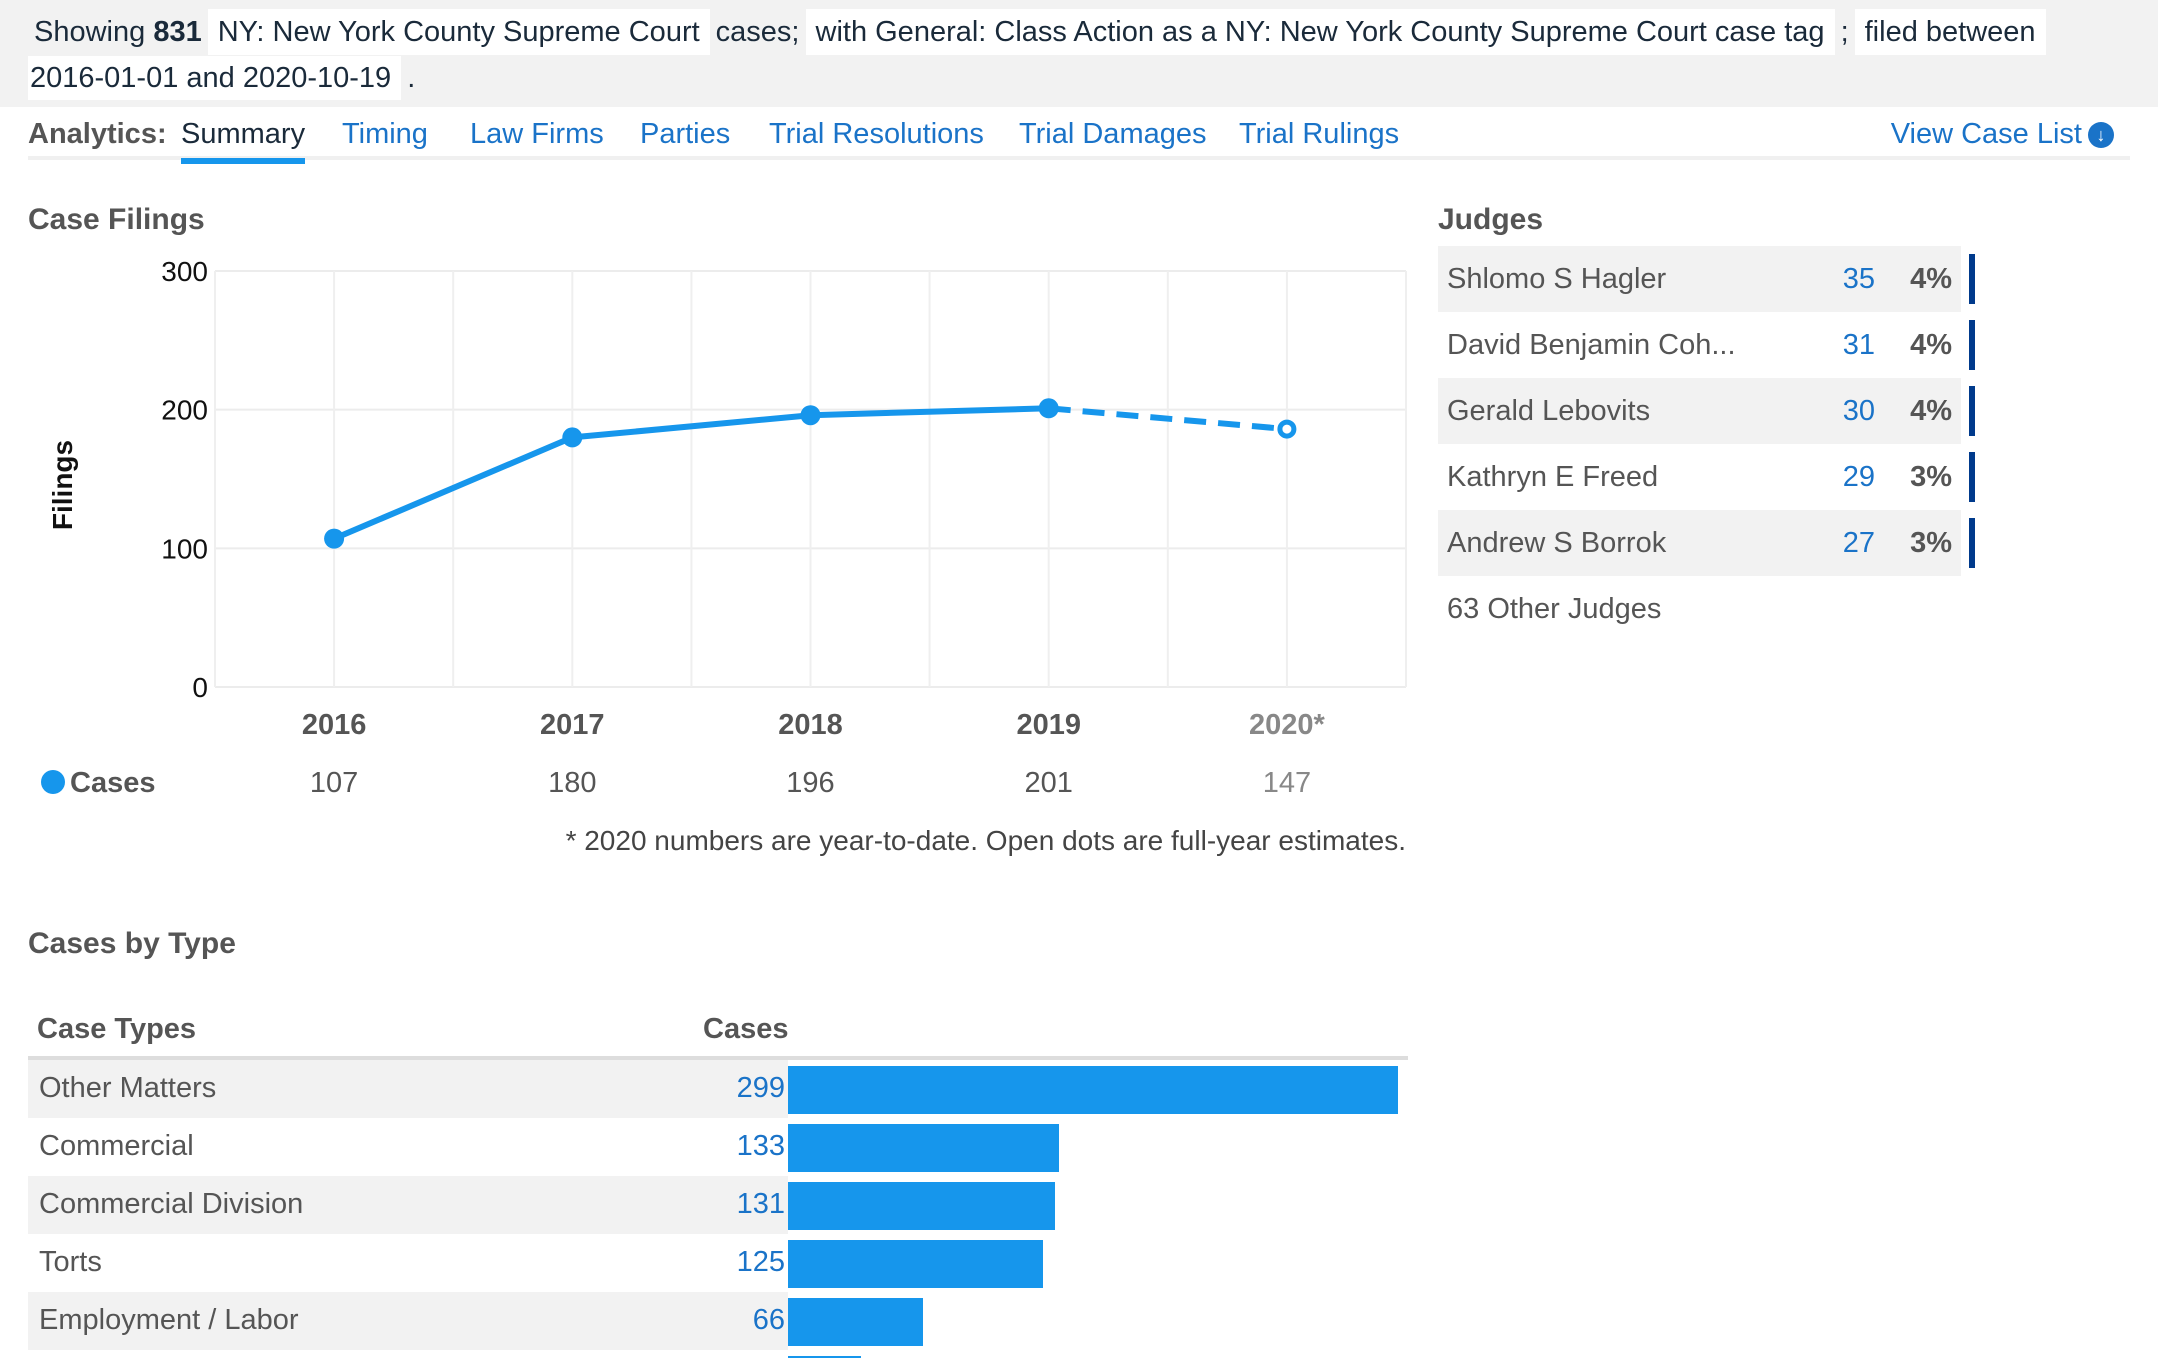 The width and height of the screenshot is (2158, 1358). What do you see at coordinates (718, 1147) in the screenshot?
I see `case-type-row: Commercial 133` at bounding box center [718, 1147].